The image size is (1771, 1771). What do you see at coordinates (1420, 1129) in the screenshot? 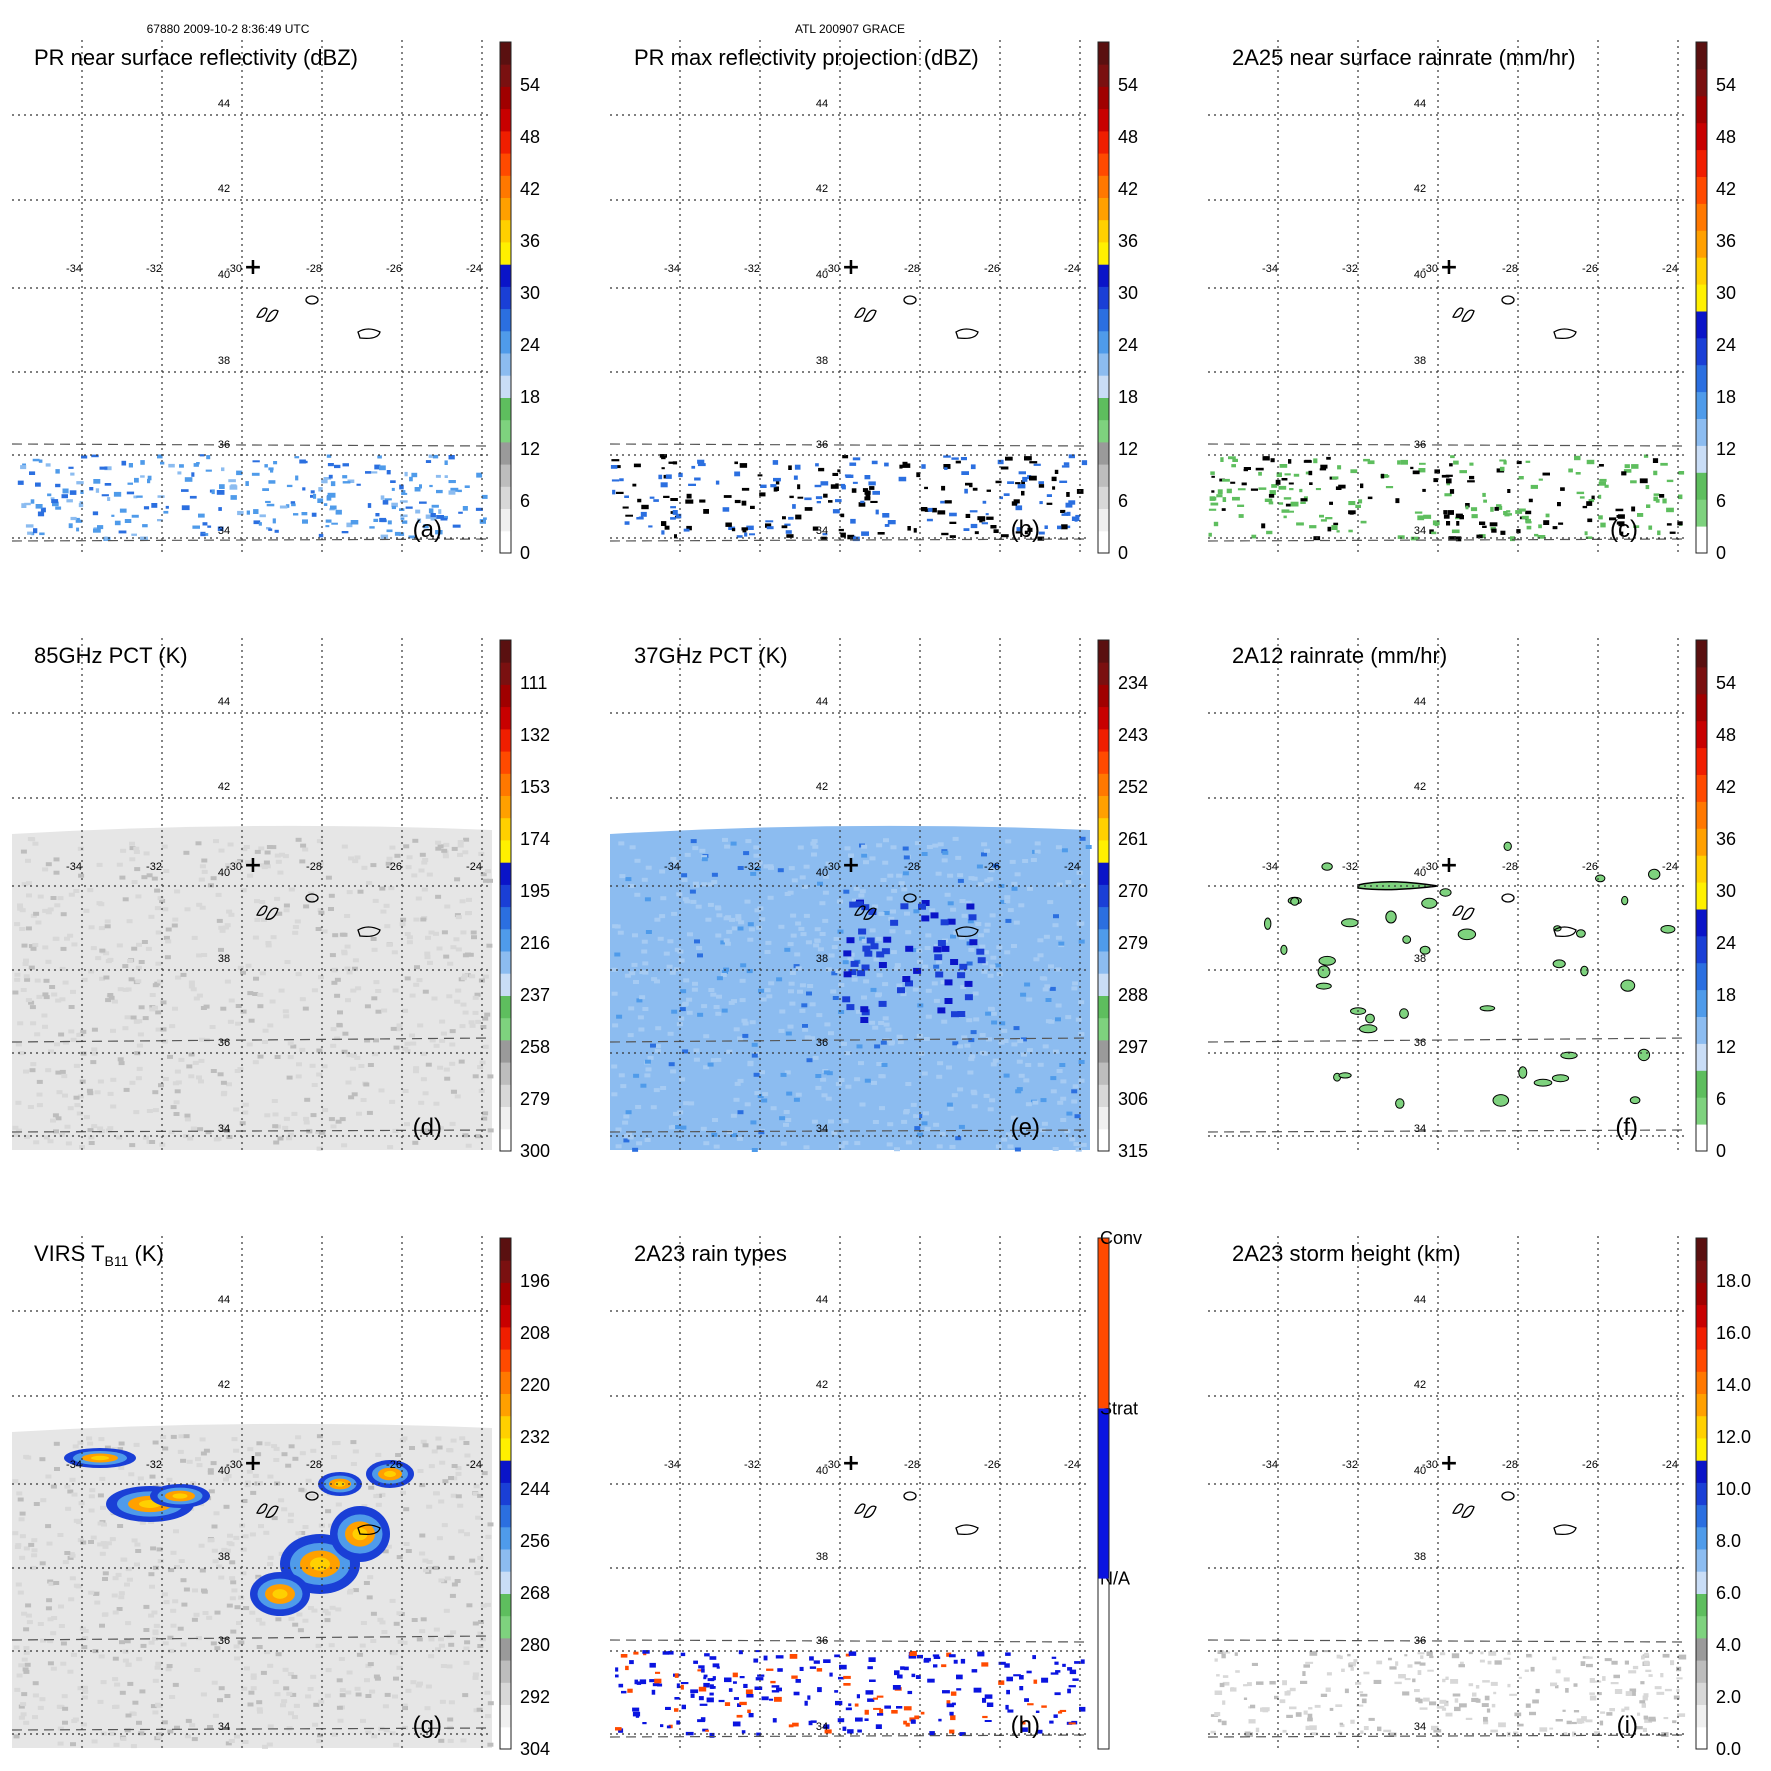
I see `lat-tick-label: 34` at bounding box center [1420, 1129].